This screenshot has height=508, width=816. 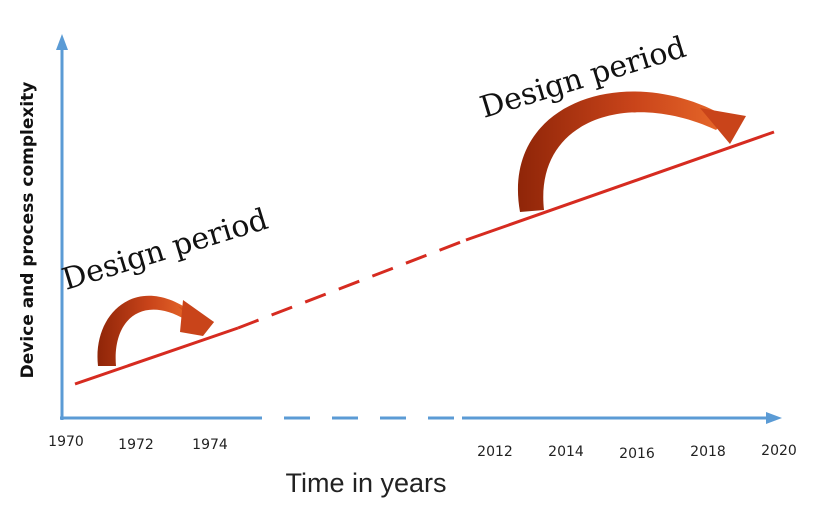 I want to click on x-tick-label: 2018, so click(x=708, y=452).